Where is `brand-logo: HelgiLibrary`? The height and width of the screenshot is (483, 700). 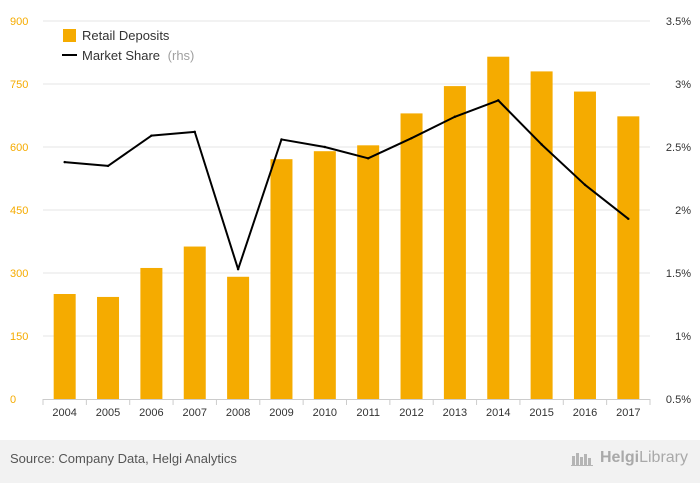 brand-logo: HelgiLibrary is located at coordinates (629, 458).